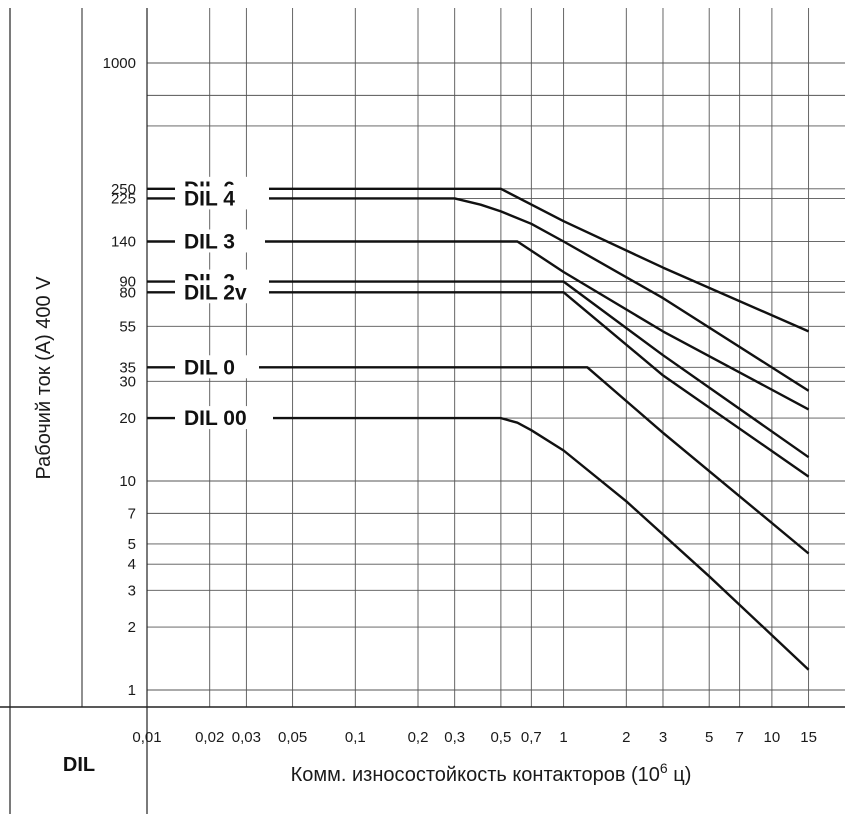 This screenshot has height=814, width=845. Describe the element at coordinates (123, 198) in the screenshot. I see `y-tick-label: 225` at that location.